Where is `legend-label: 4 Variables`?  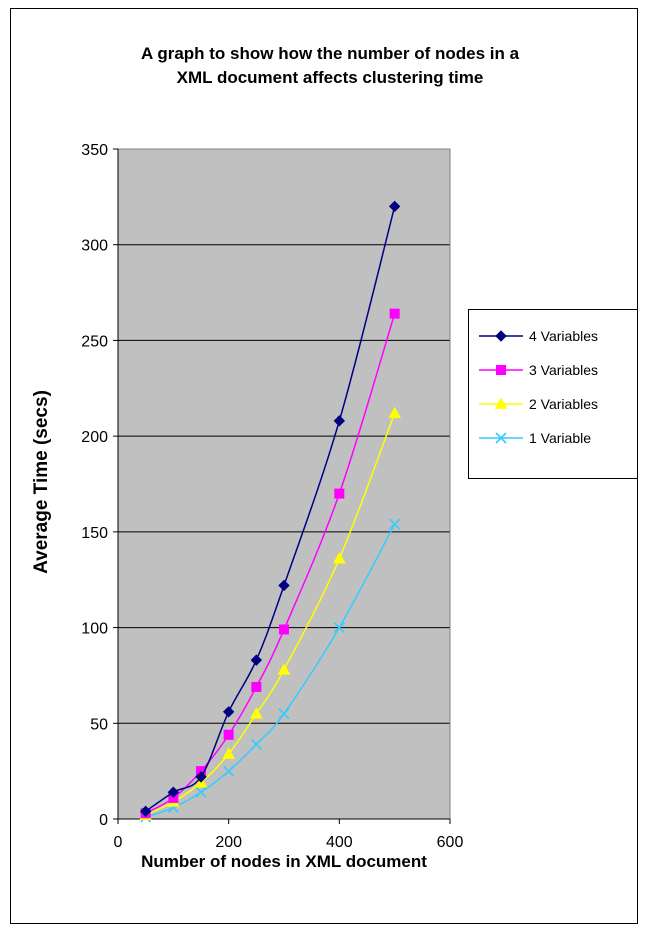 legend-label: 4 Variables is located at coordinates (564, 336).